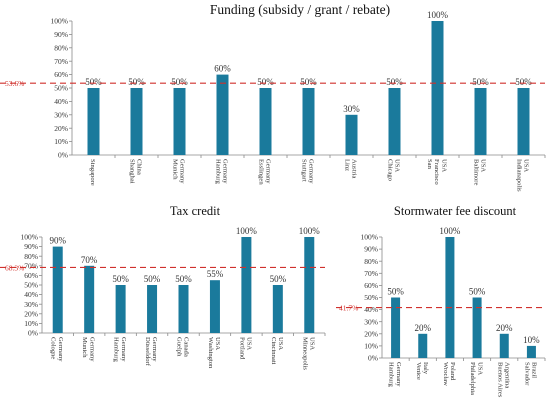 The height and width of the screenshot is (419, 550). What do you see at coordinates (371, 321) in the screenshot?
I see `y-tick-label: 30%` at bounding box center [371, 321].